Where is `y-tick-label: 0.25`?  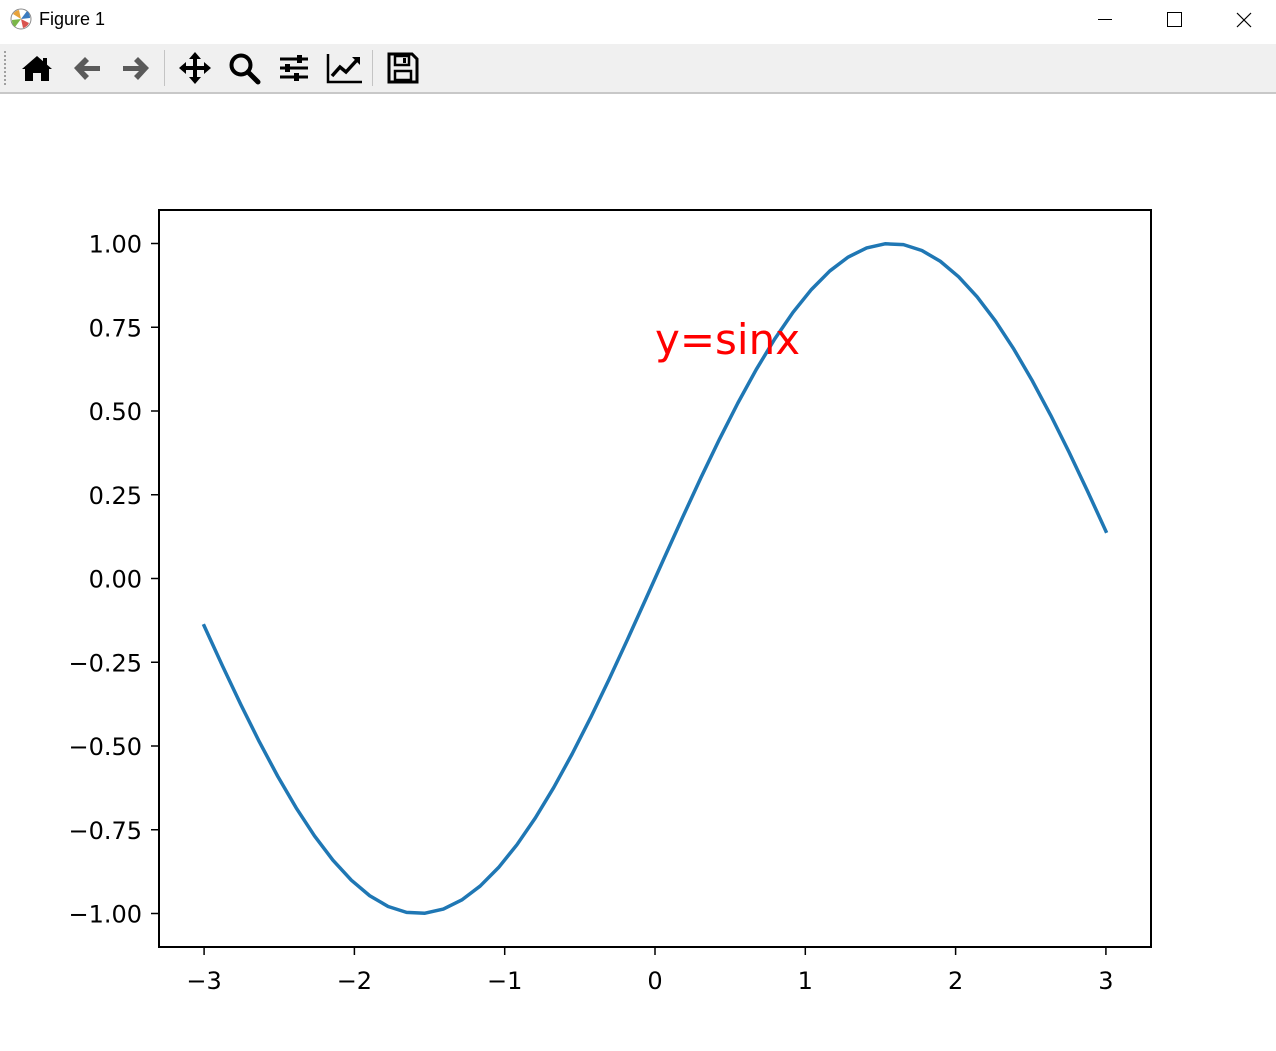 y-tick-label: 0.25 is located at coordinates (115, 496).